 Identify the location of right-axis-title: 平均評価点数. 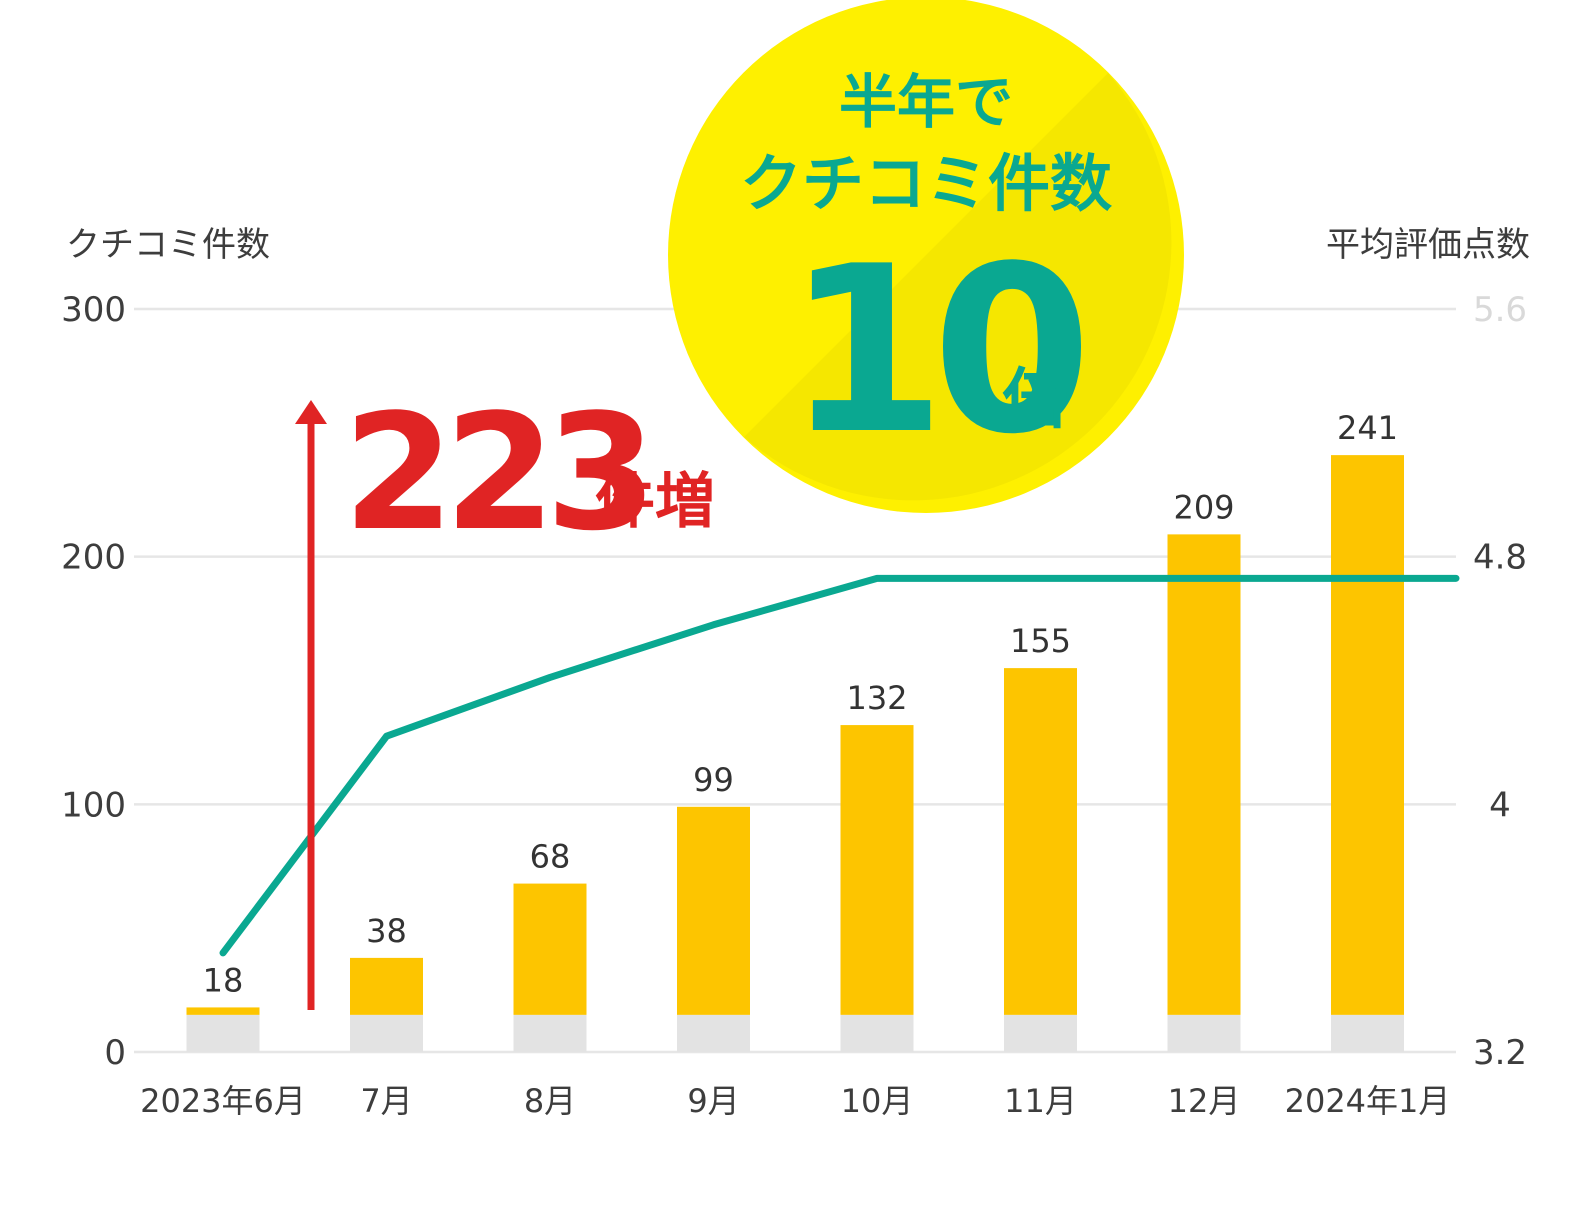
(1428, 245).